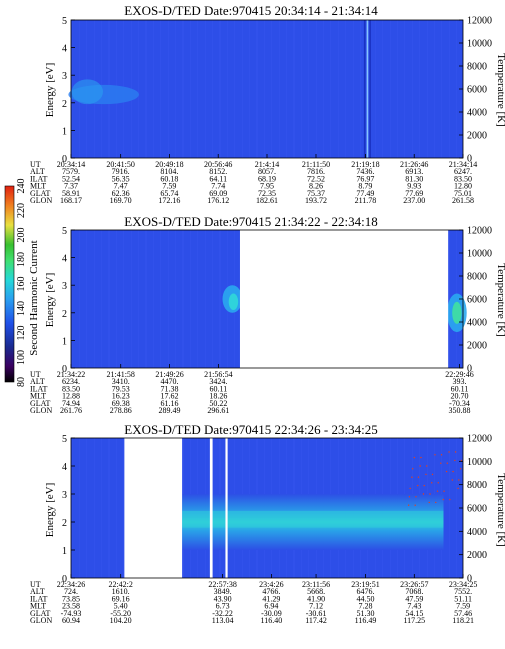 The image size is (505, 649). I want to click on orbit-value: 69.16, so click(121, 598).